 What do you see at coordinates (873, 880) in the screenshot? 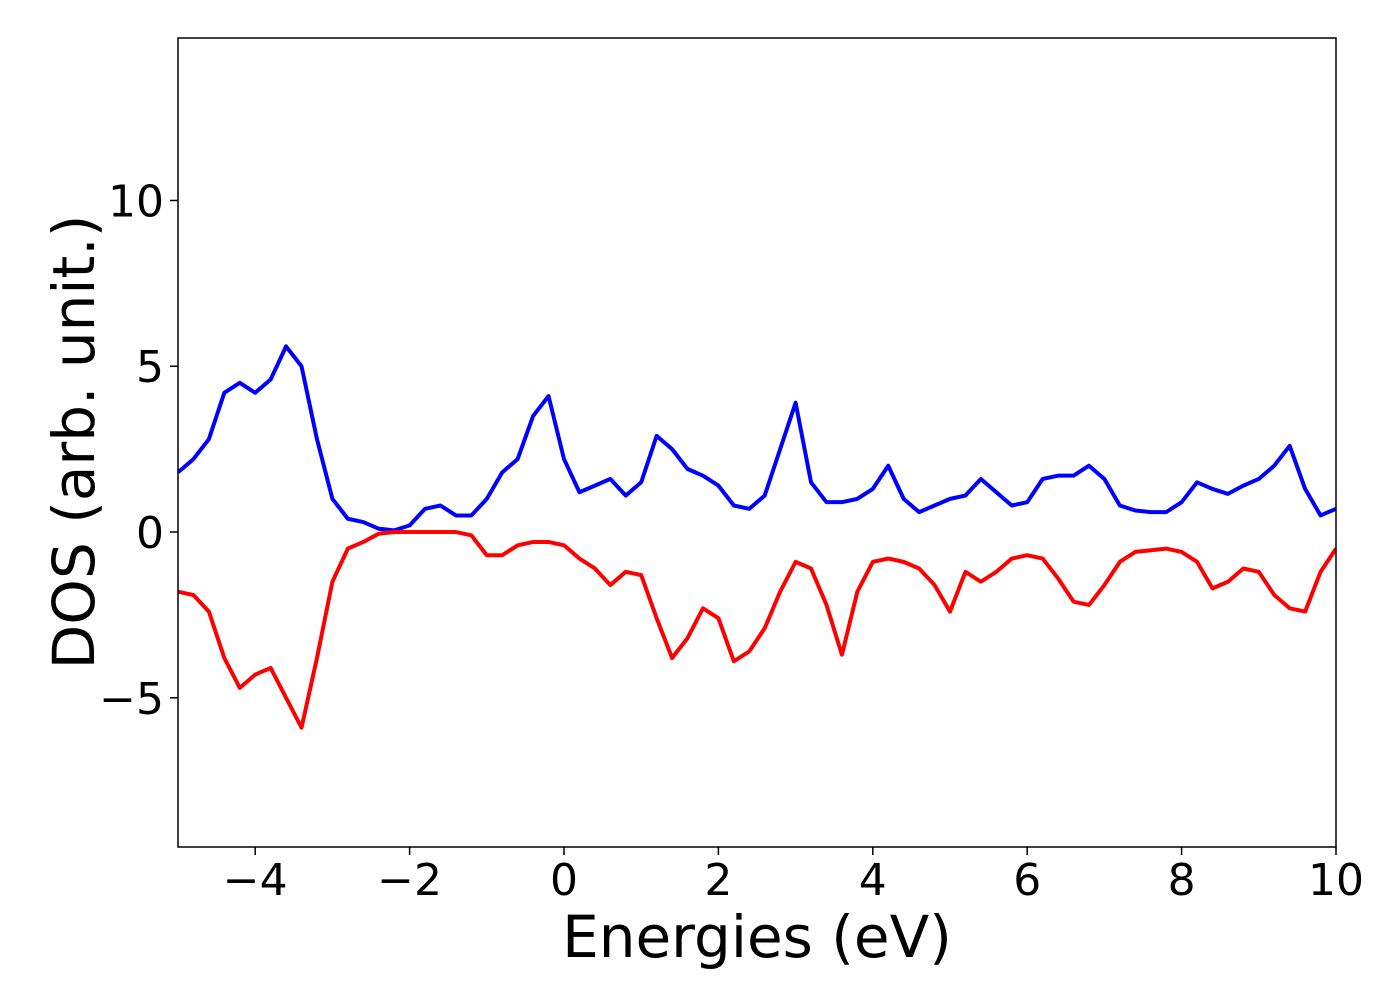
I see `x-tick-label: 4` at bounding box center [873, 880].